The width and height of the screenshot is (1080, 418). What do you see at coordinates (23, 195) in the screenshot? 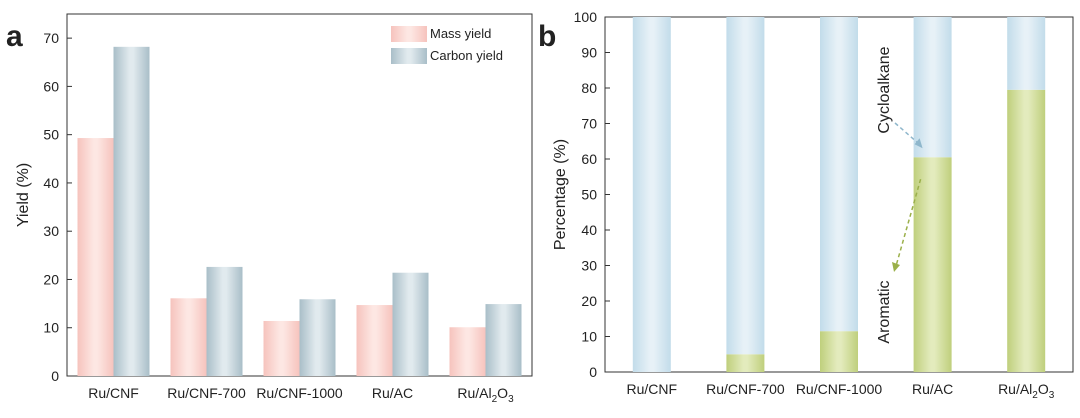
I see `a-y-axis-title: Yield (%)` at bounding box center [23, 195].